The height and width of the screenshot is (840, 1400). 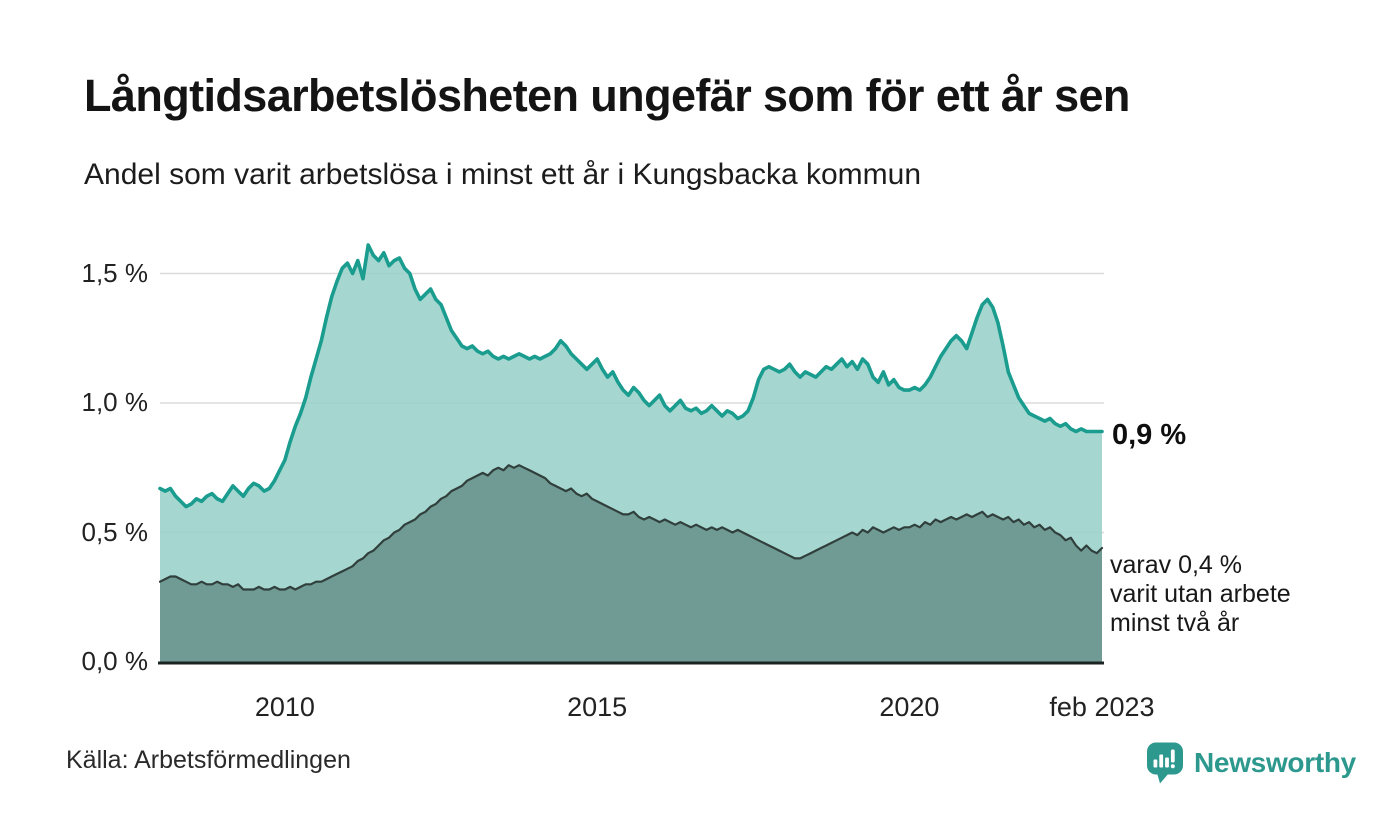 I want to click on arbetslosa-minst-tva-ar-line, so click(x=631, y=527).